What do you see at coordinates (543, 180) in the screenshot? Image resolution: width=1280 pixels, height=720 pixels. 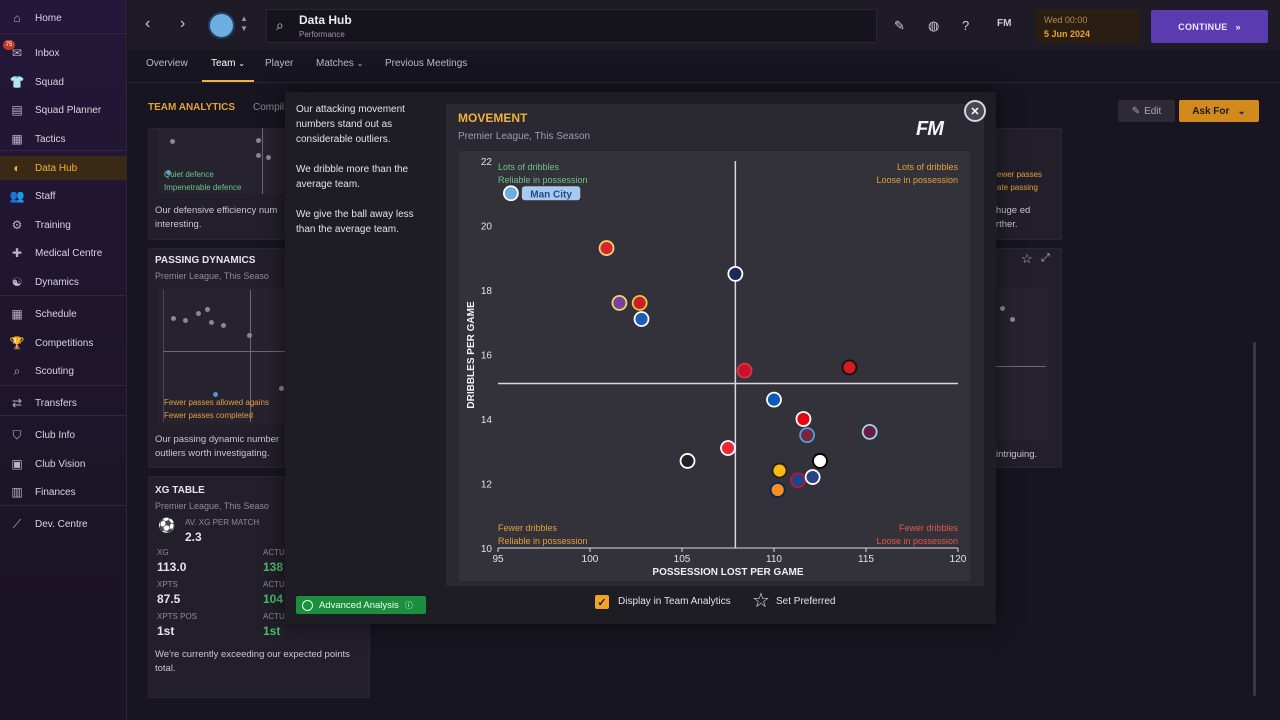 I see `quadrant-label: Reliable in possession` at bounding box center [543, 180].